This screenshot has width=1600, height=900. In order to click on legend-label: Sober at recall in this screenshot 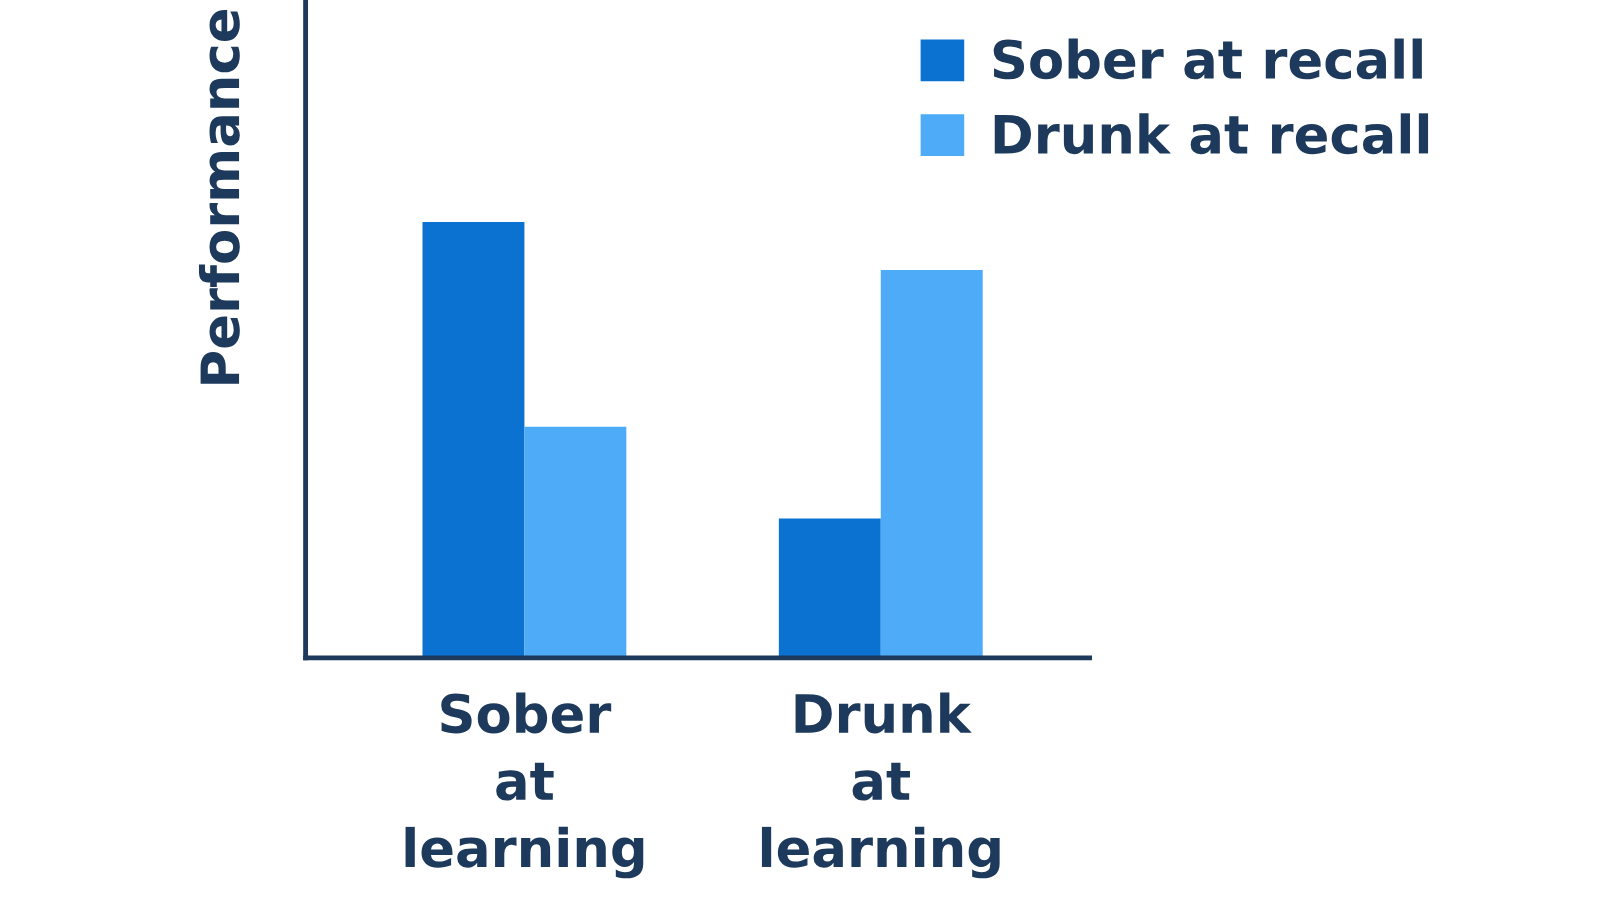, I will do `click(1207, 59)`.